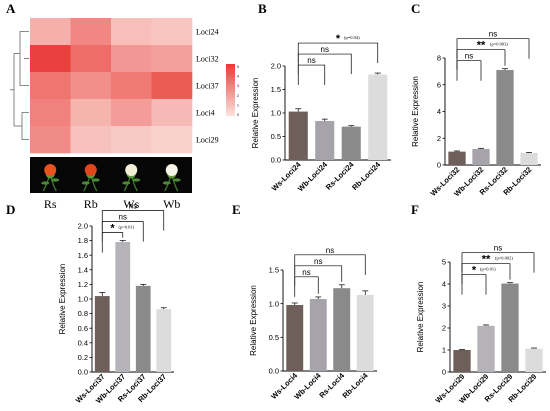 The height and width of the screenshot is (411, 550). What do you see at coordinates (238, 115) in the screenshot?
I see `color-legend-tick: 0` at bounding box center [238, 115].